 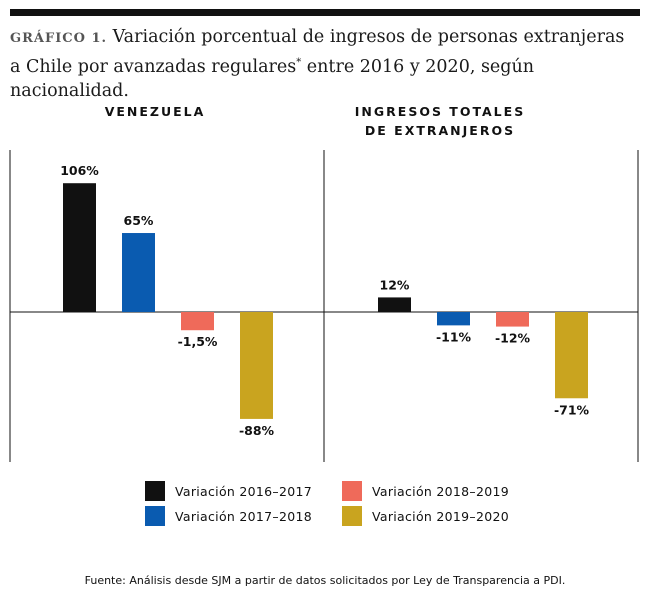 What do you see at coordinates (155, 516) in the screenshot?
I see `legend-swatch-2017-2018` at bounding box center [155, 516].